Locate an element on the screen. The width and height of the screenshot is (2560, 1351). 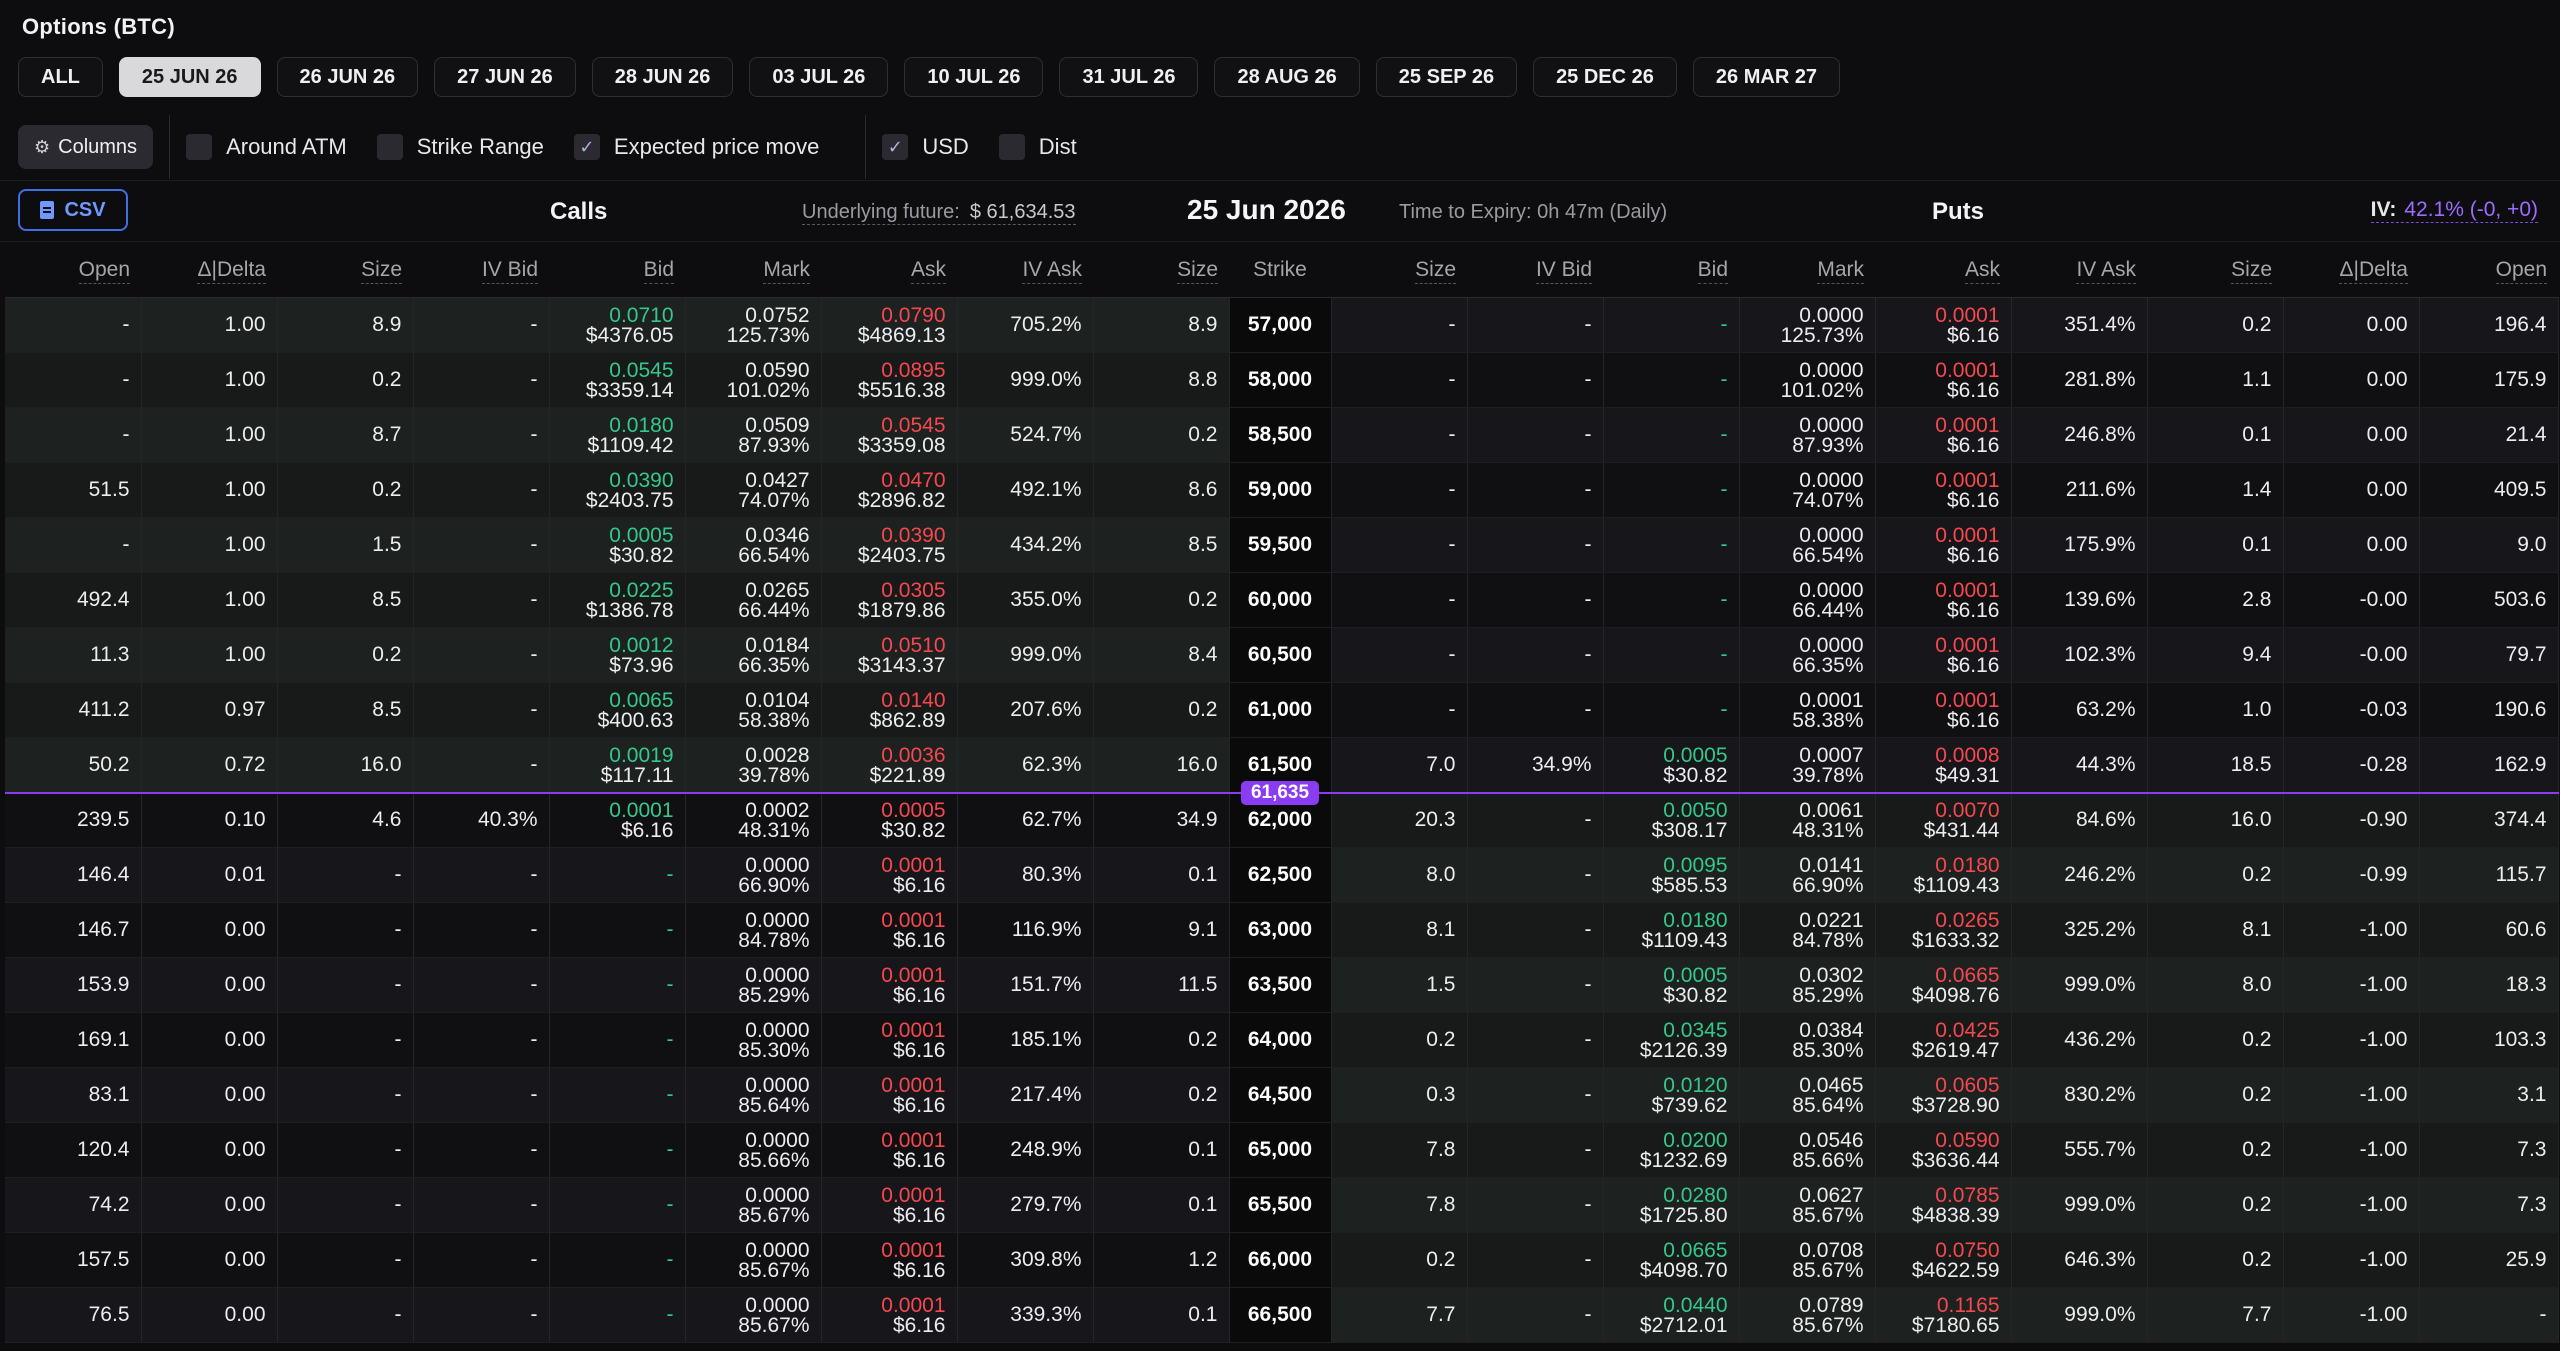
value-cell: 157.5 is located at coordinates (73, 1260).